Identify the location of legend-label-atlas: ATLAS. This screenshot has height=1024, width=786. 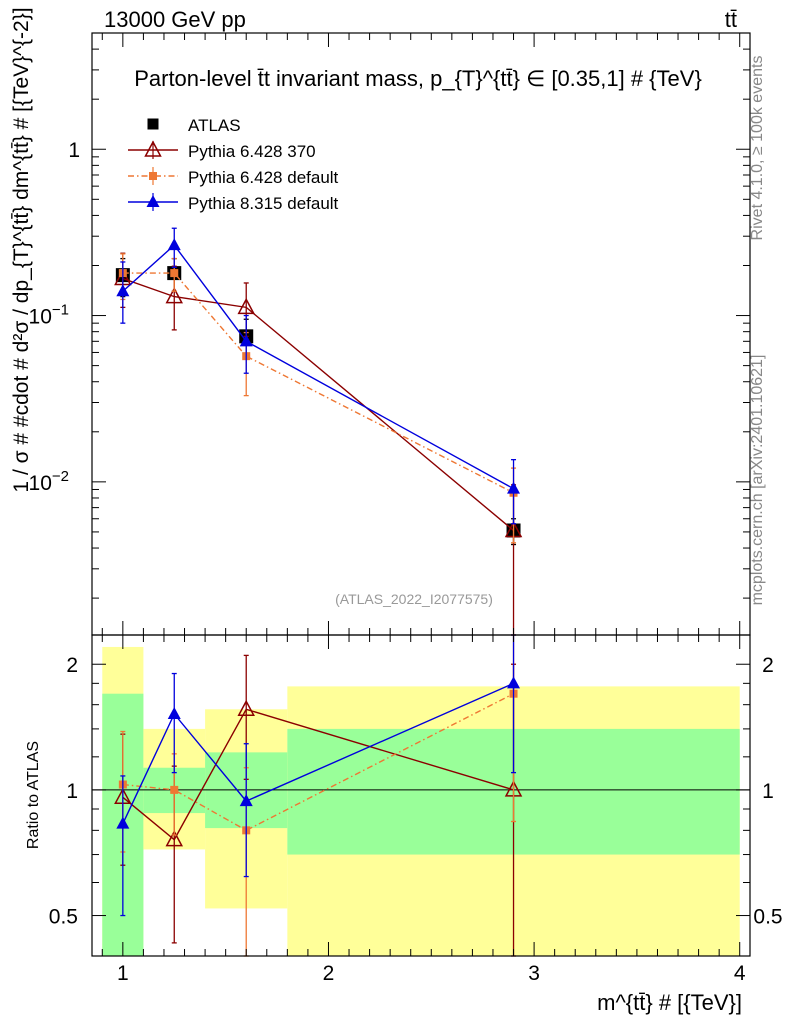
(214, 125).